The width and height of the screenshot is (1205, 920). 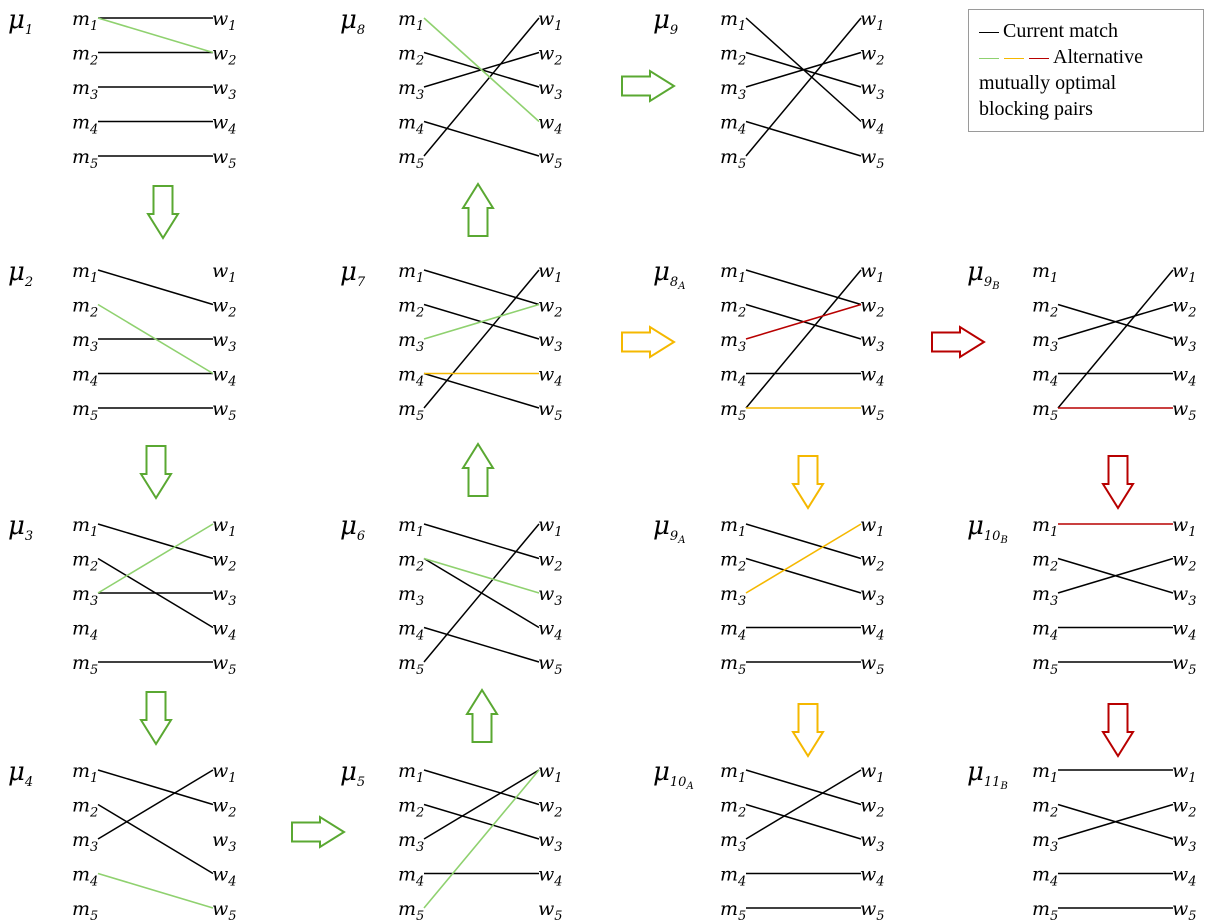 I want to click on black-line-icon, so click(x=989, y=32).